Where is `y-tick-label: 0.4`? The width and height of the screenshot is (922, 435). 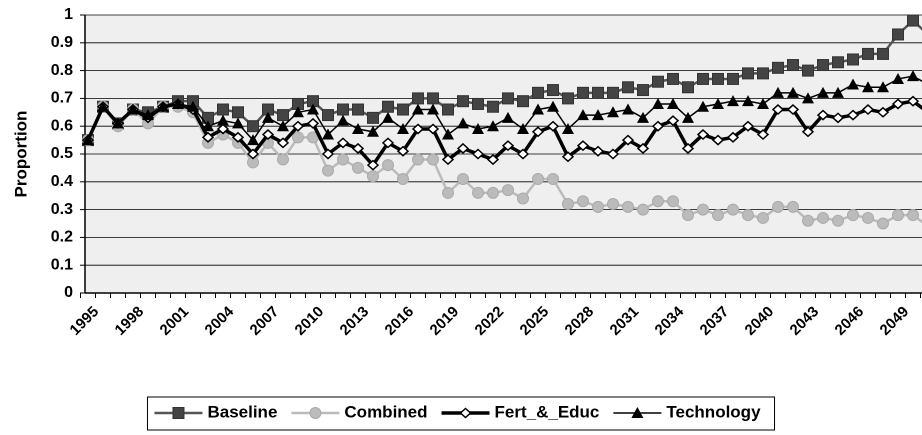 y-tick-label: 0.4 is located at coordinates (62, 181).